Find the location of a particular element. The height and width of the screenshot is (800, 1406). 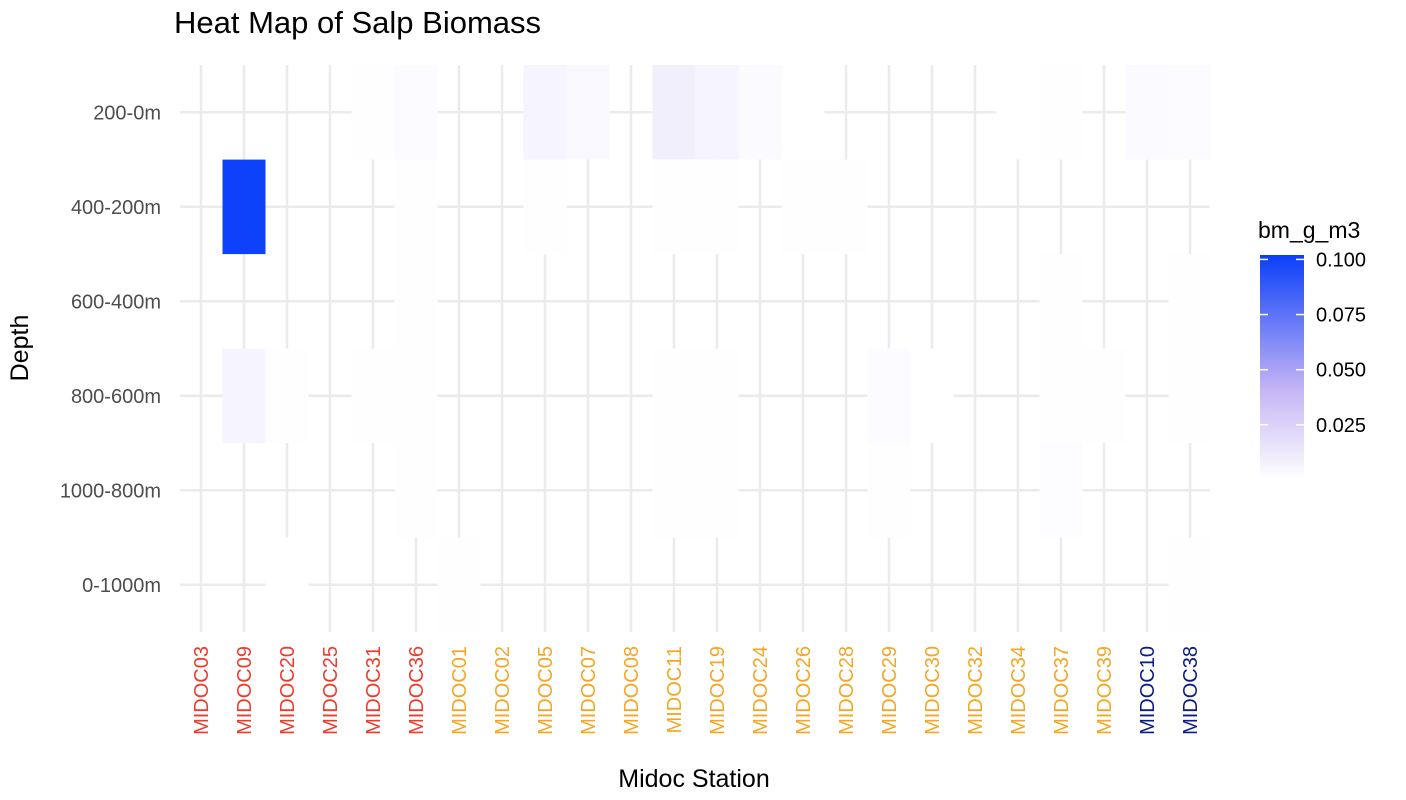

y-tick-label: 800-600m is located at coordinates (116, 397).